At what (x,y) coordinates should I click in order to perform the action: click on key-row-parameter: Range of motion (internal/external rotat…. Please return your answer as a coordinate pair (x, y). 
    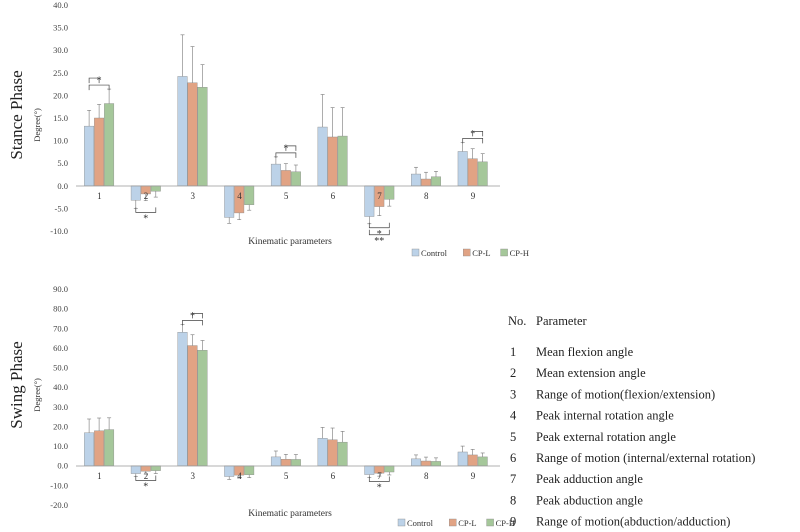
    Looking at the image, I should click on (645, 458).